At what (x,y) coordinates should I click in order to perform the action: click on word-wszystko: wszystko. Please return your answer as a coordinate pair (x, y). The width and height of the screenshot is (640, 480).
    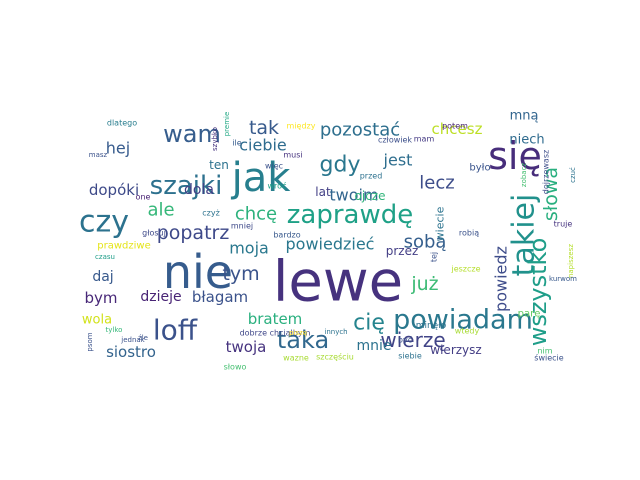
    Looking at the image, I should click on (538, 292).